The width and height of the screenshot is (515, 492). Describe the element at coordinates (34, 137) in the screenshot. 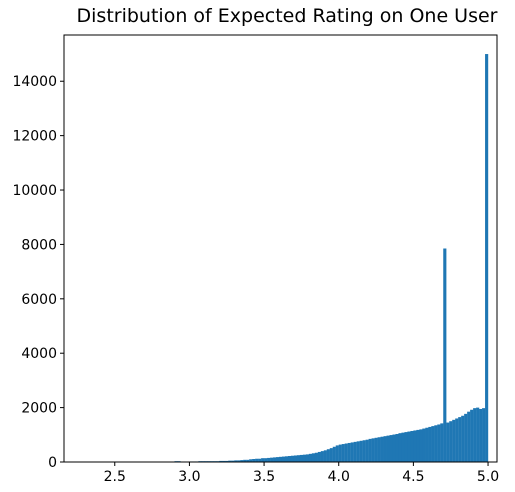

I see `y-tick-label: 12000` at that location.